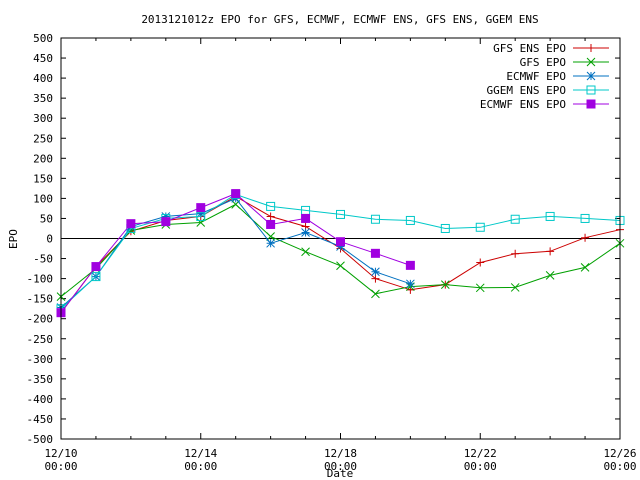 This screenshot has height=480, width=640. I want to click on legend-item: ECMWF ENS EPO, so click(544, 104).